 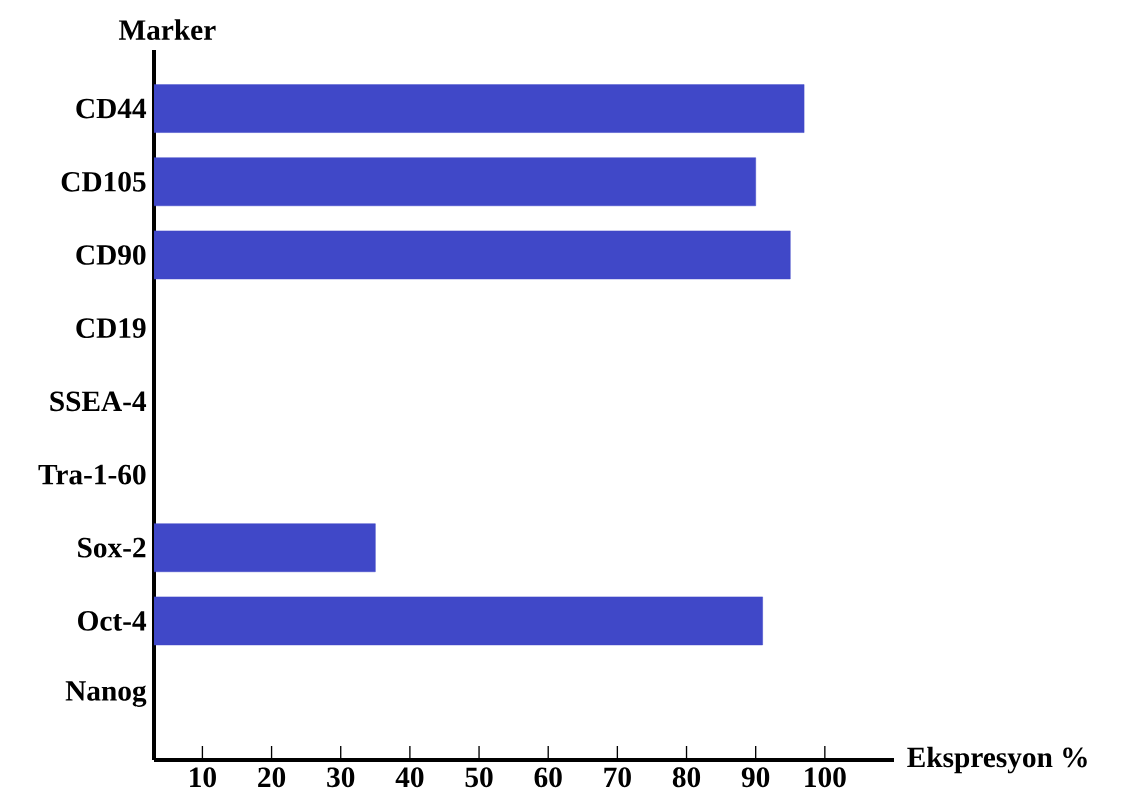 What do you see at coordinates (103, 181) in the screenshot?
I see `y-tick-label: CD105` at bounding box center [103, 181].